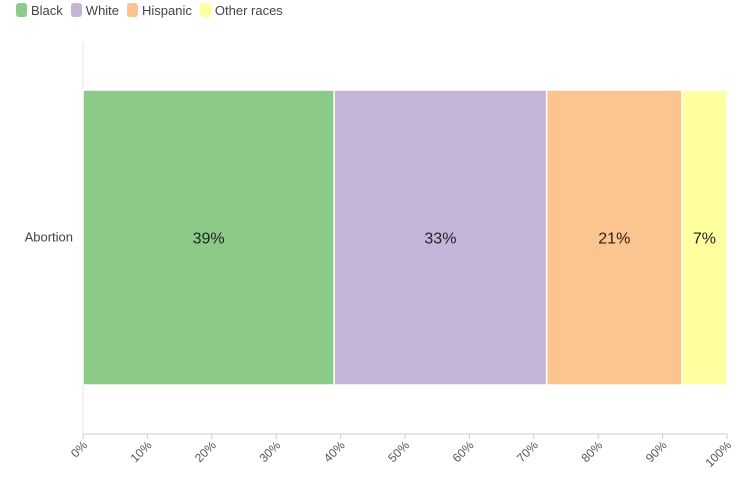 This screenshot has height=486, width=748. I want to click on chart-legend: Black White Hispanic Other races, so click(149, 10).